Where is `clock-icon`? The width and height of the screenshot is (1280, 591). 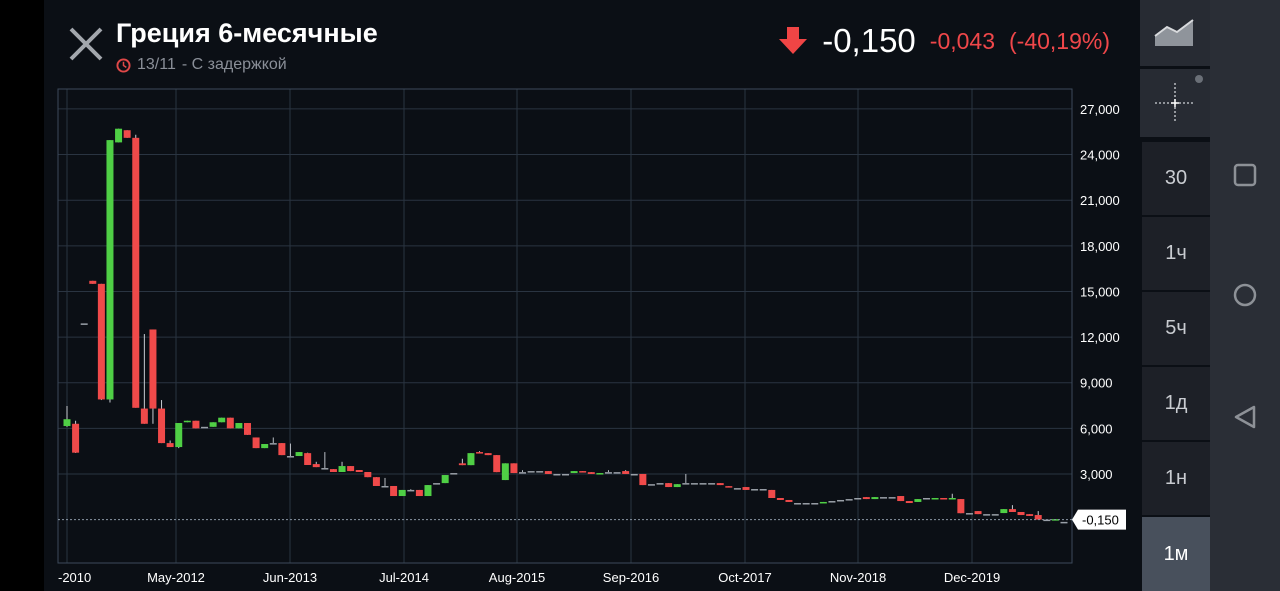
clock-icon is located at coordinates (123, 65).